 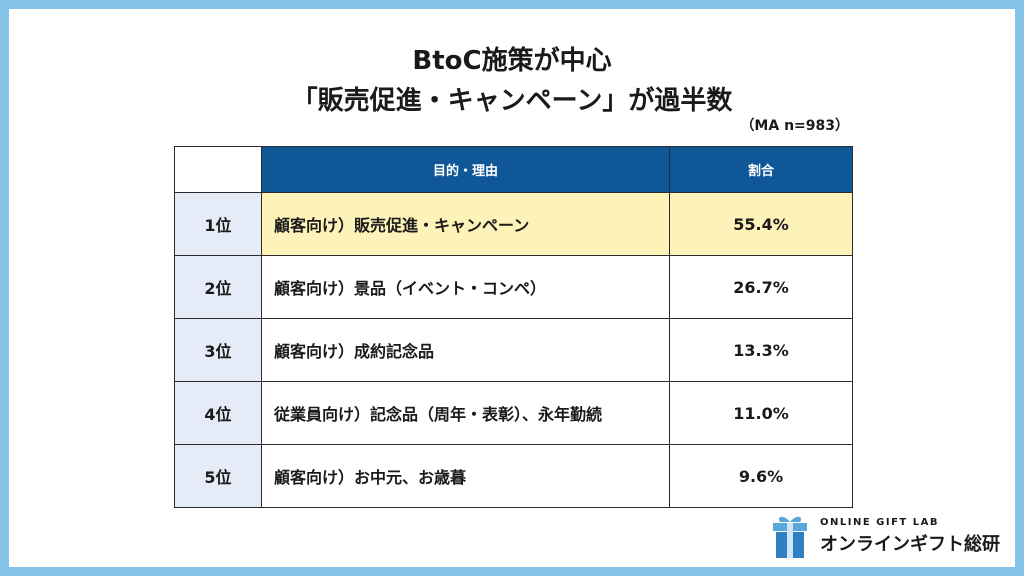 I want to click on table-row: 5位 顧客向け）お中元、お歳暮 9.6%, so click(x=513, y=476).